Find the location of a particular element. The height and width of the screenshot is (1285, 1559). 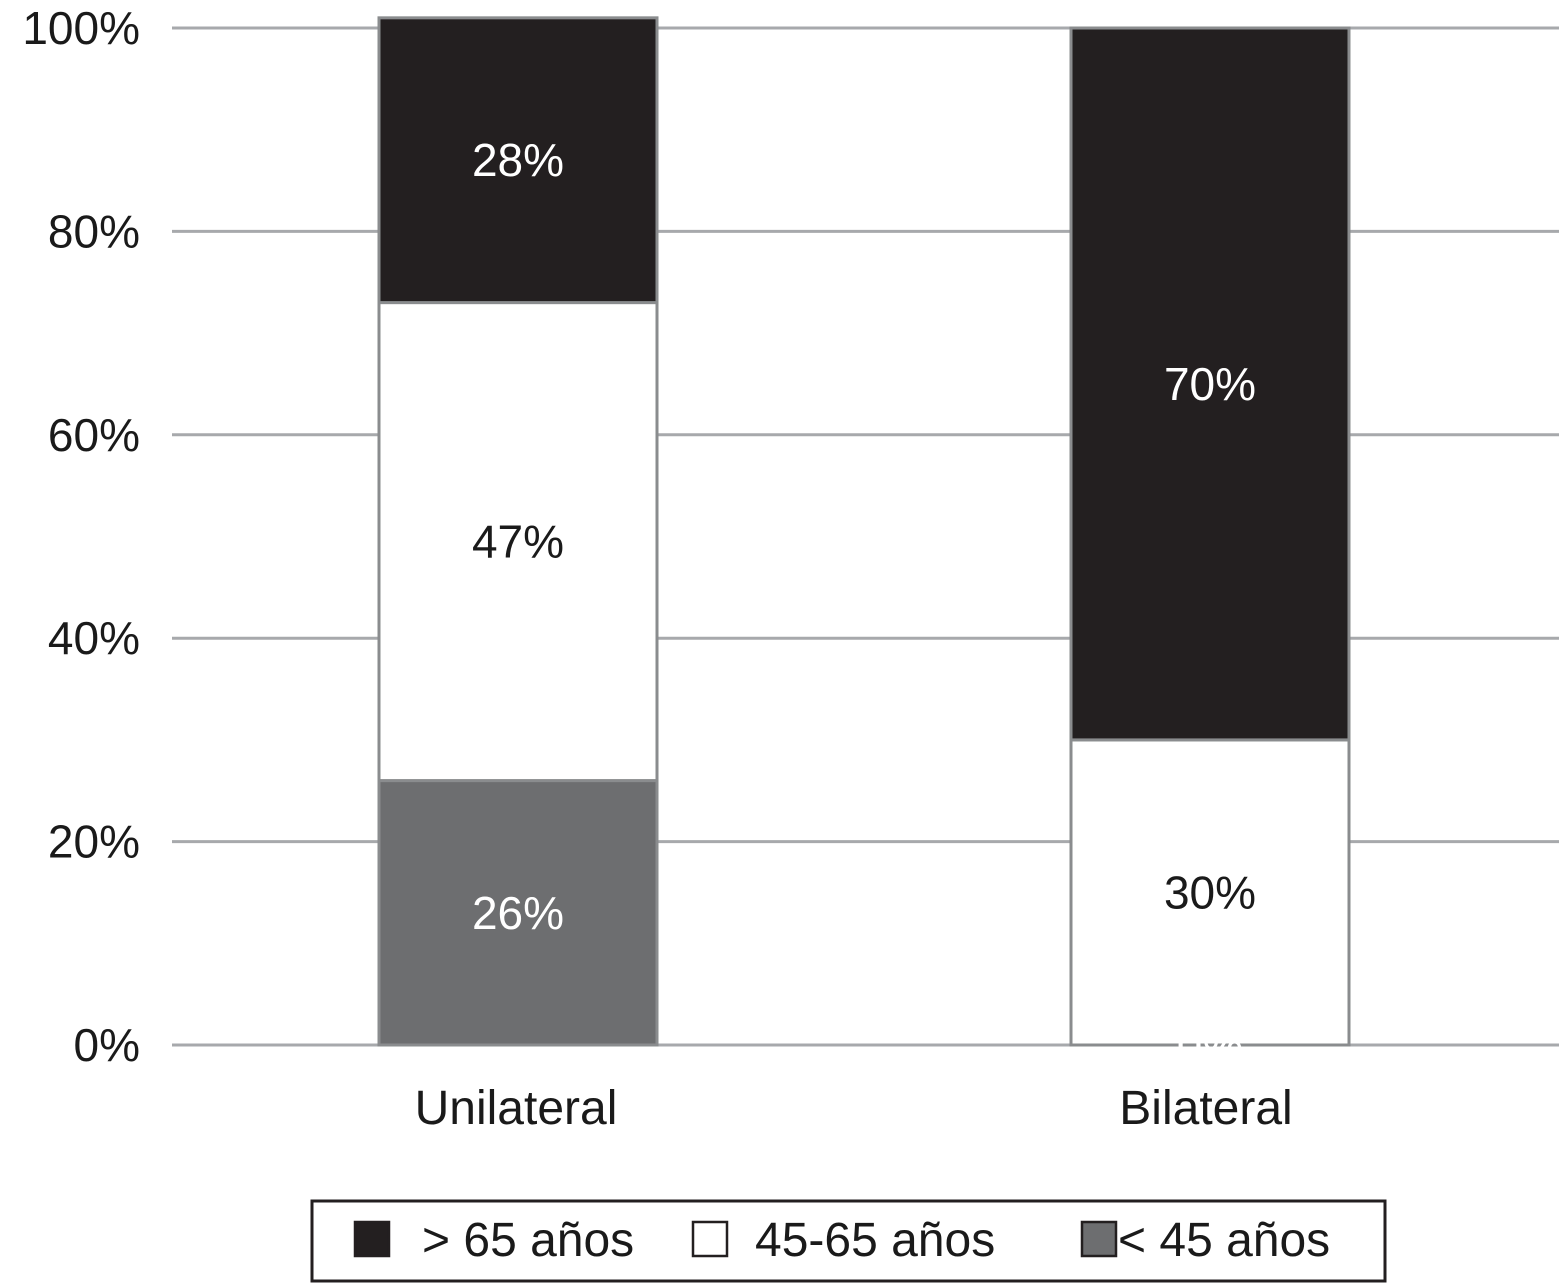

legend-swatch-65-a-os is located at coordinates (372, 1239).